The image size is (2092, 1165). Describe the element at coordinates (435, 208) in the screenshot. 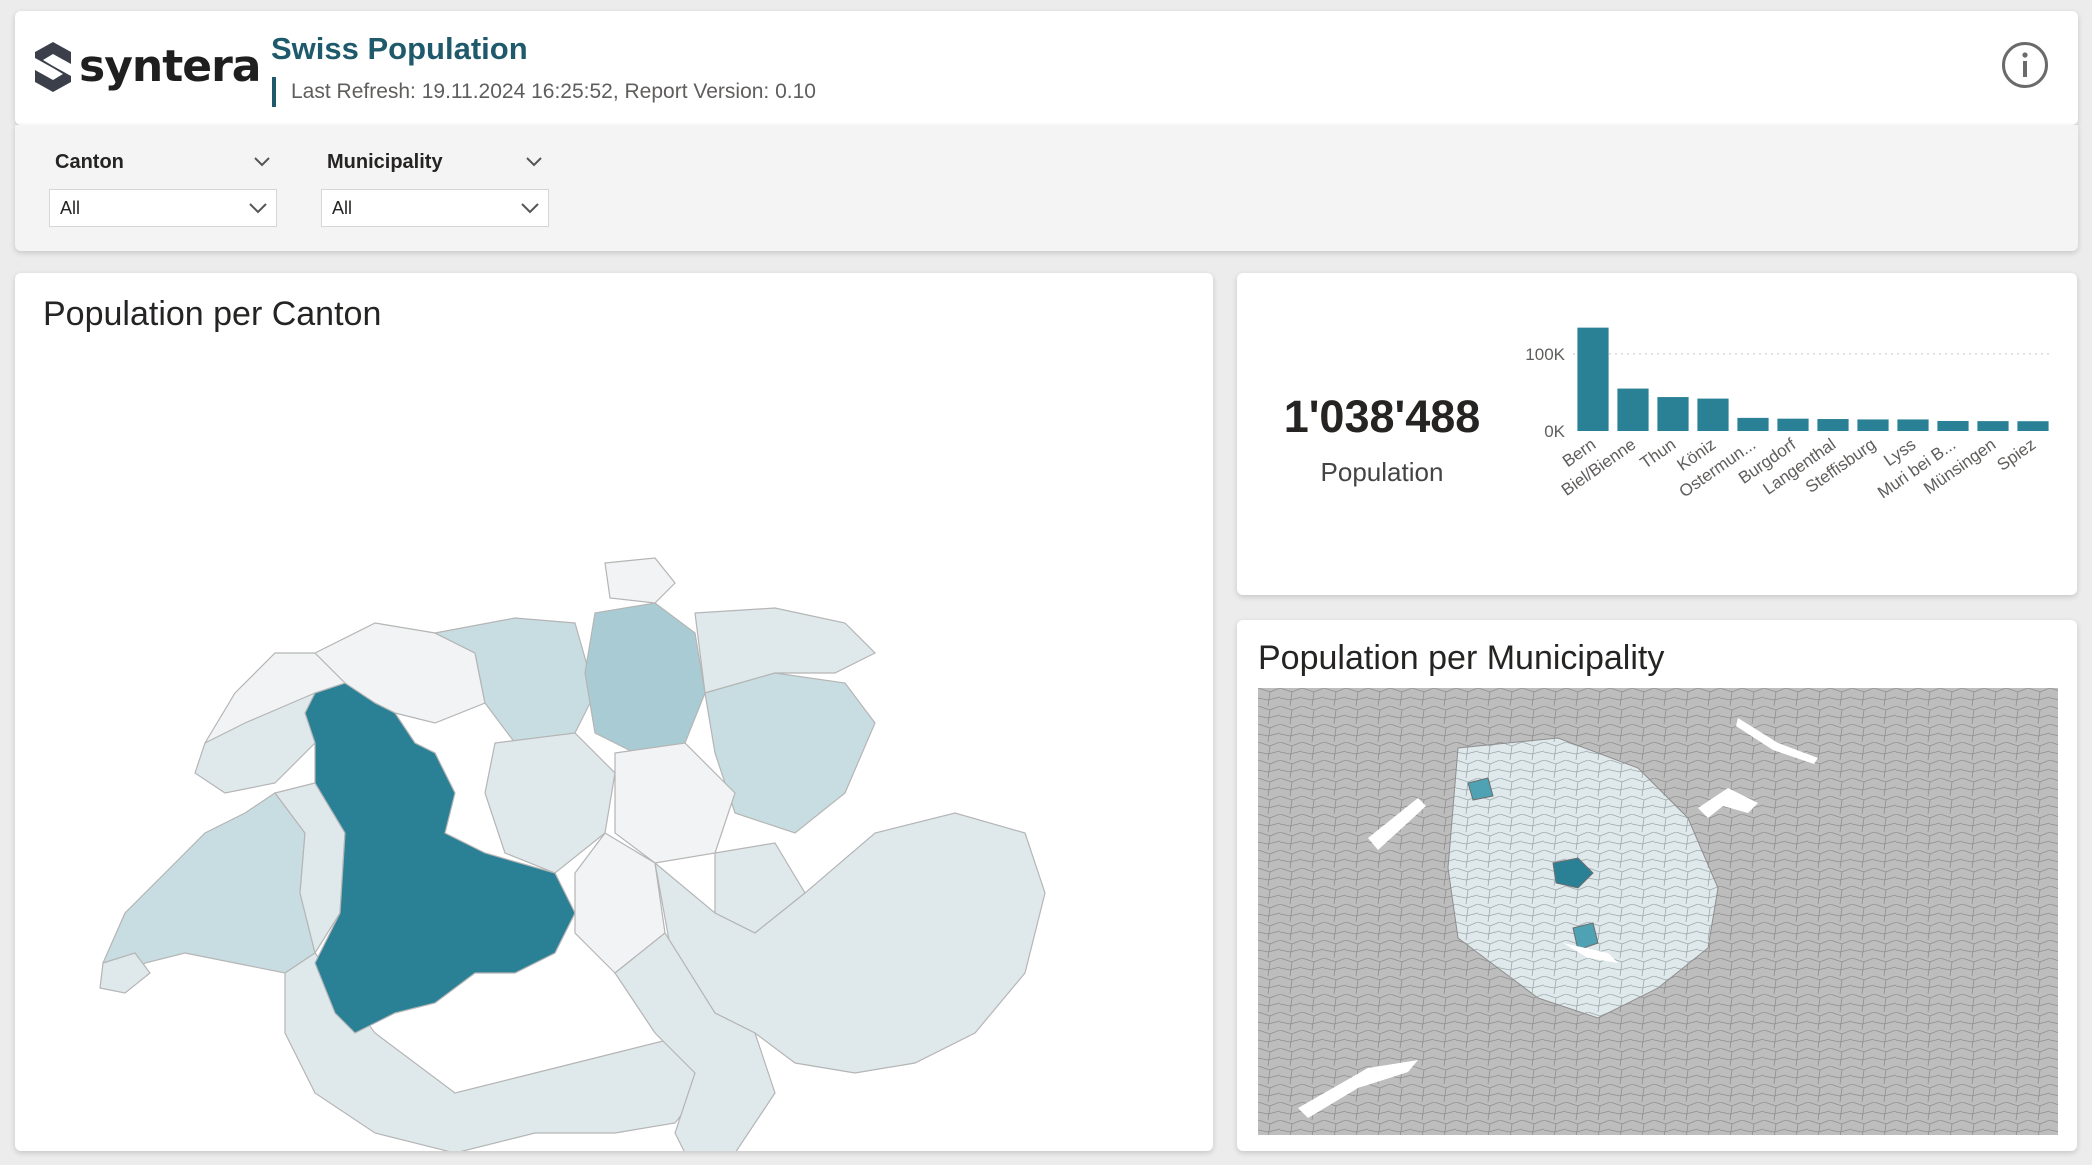

I see `municipality-dropdown: All` at that location.